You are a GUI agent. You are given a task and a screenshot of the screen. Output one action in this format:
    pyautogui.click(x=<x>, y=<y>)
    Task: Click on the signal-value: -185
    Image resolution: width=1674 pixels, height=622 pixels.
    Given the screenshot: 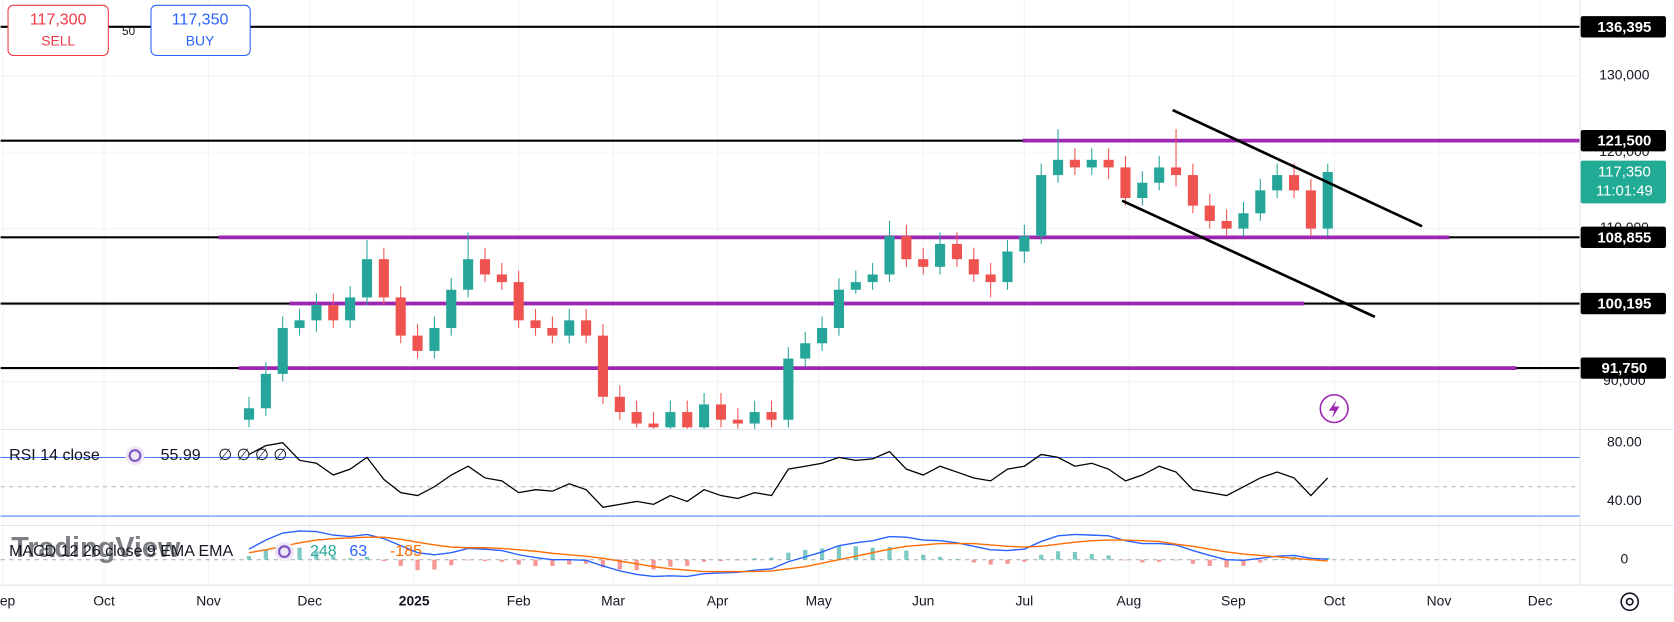 What is the action you would take?
    pyautogui.click(x=406, y=551)
    